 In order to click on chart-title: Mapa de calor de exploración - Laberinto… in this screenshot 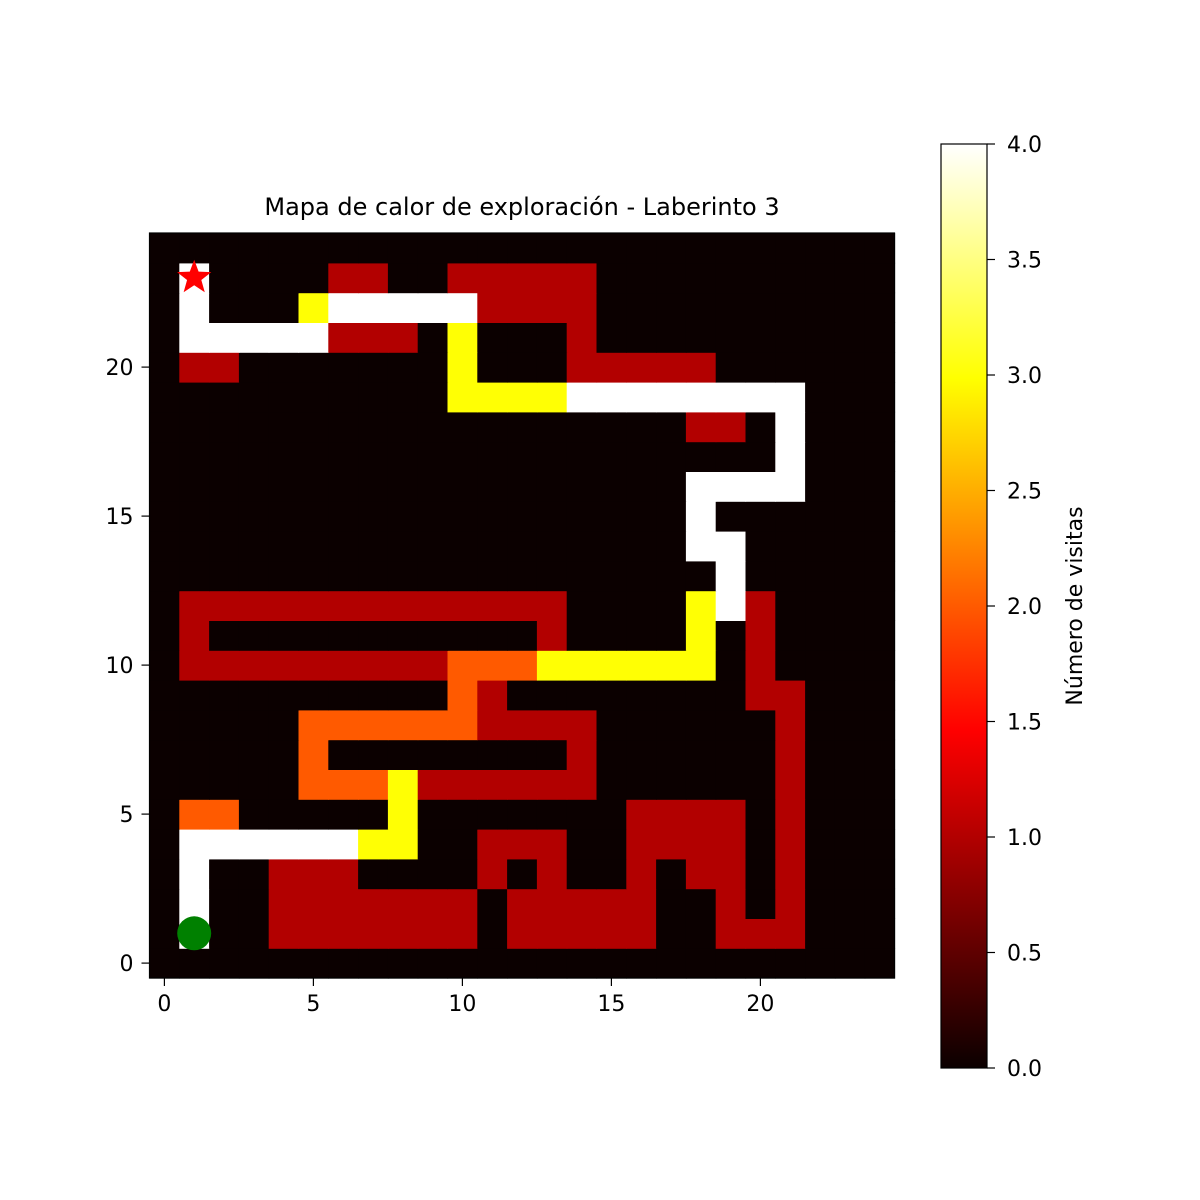, I will do `click(521, 207)`.